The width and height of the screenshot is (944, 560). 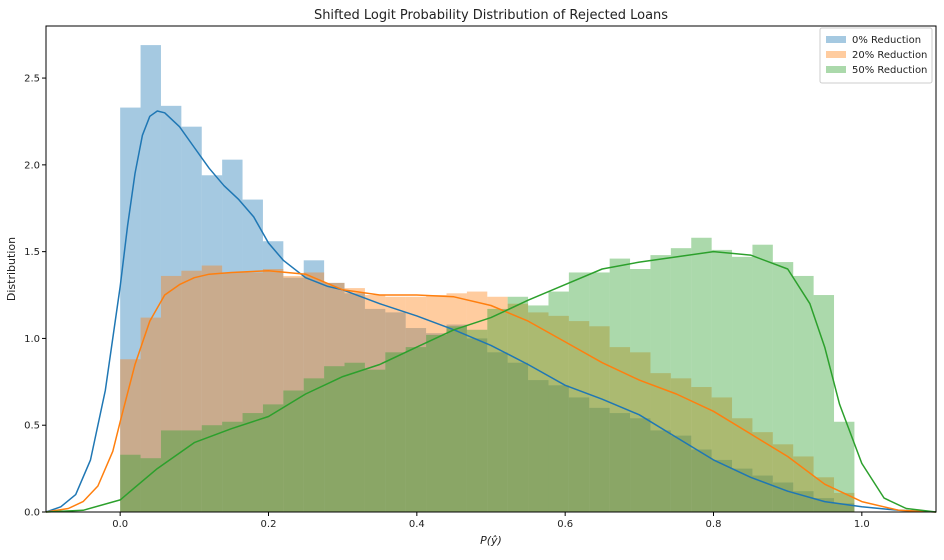 I want to click on x-tick-label-4: 0.8, so click(x=714, y=524).